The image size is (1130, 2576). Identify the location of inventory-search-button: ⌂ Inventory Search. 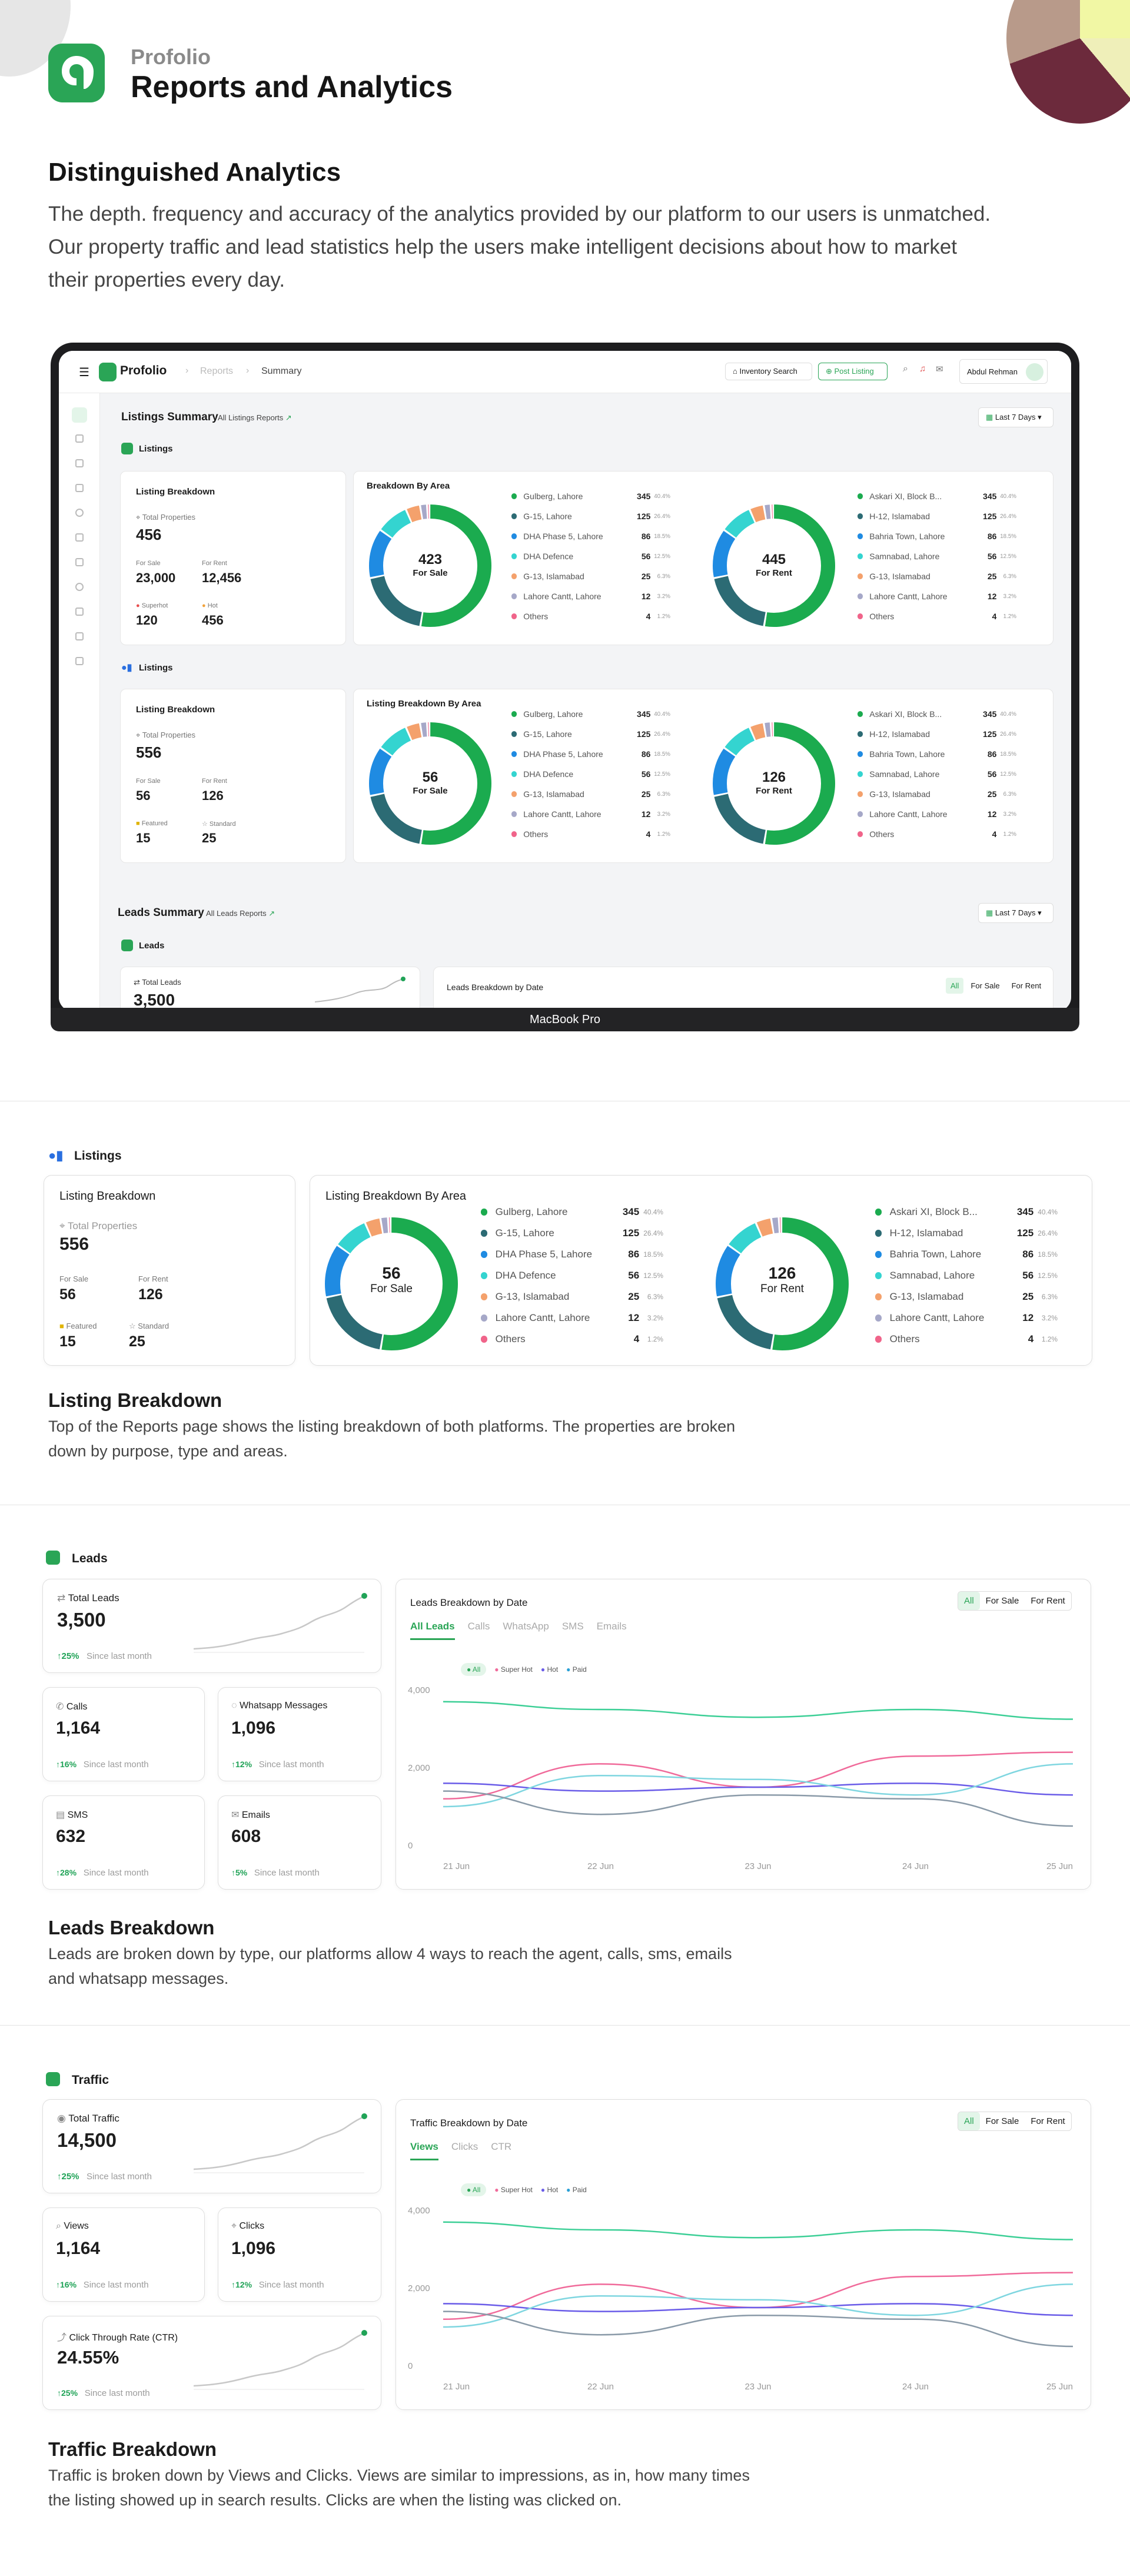
(768, 371).